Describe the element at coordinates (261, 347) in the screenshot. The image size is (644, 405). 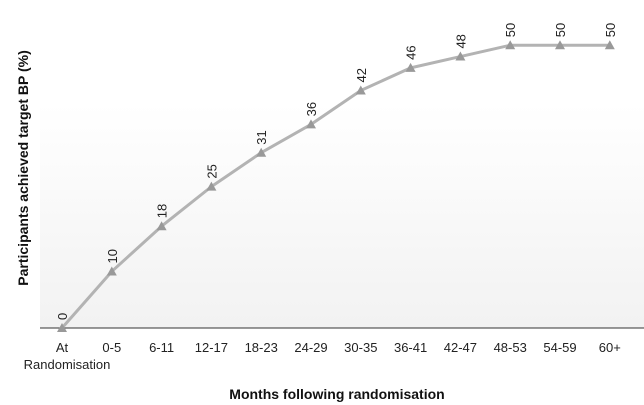
I see `x-tick-label: 18-23` at that location.